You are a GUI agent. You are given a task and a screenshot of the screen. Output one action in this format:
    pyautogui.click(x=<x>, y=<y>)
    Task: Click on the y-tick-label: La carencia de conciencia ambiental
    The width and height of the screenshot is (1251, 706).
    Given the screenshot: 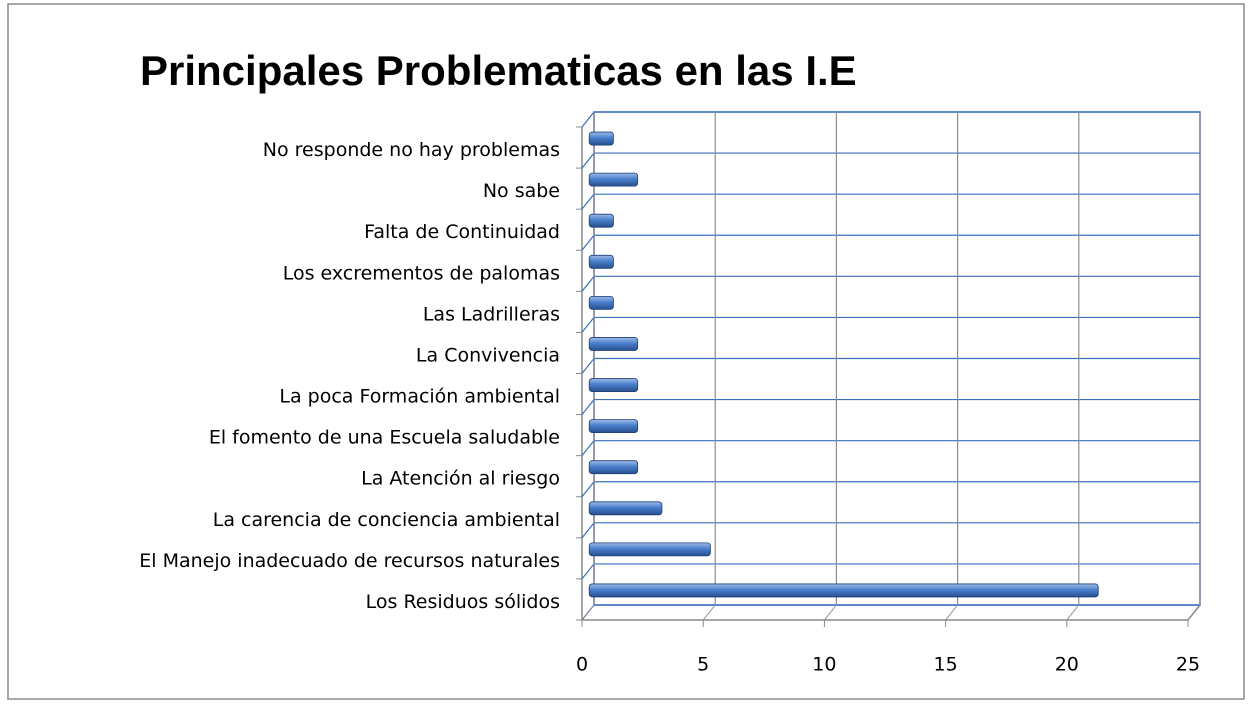 What is the action you would take?
    pyautogui.click(x=386, y=520)
    